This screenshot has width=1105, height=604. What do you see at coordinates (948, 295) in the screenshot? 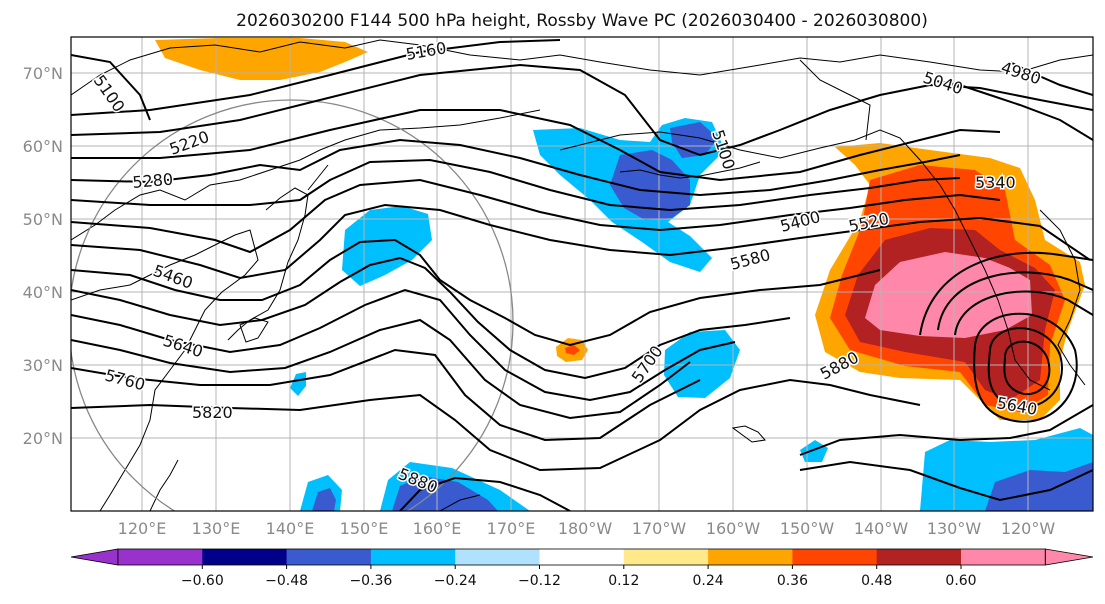
I see `positive-anomaly-pink` at bounding box center [948, 295].